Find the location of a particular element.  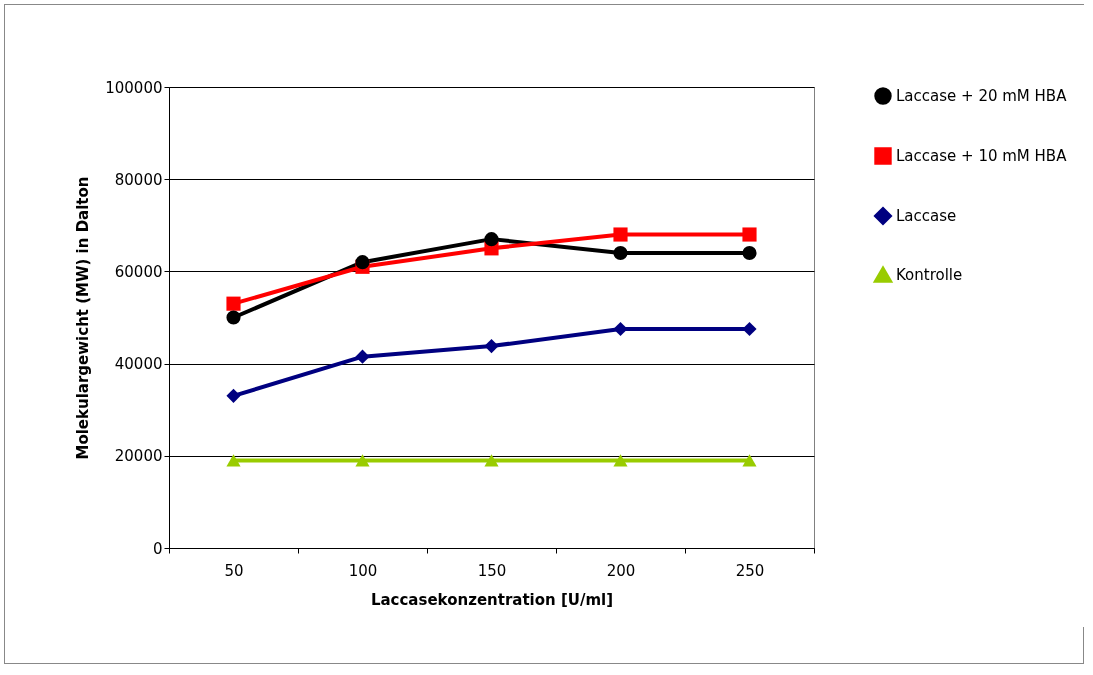

legend-label: Laccase is located at coordinates (926, 216).